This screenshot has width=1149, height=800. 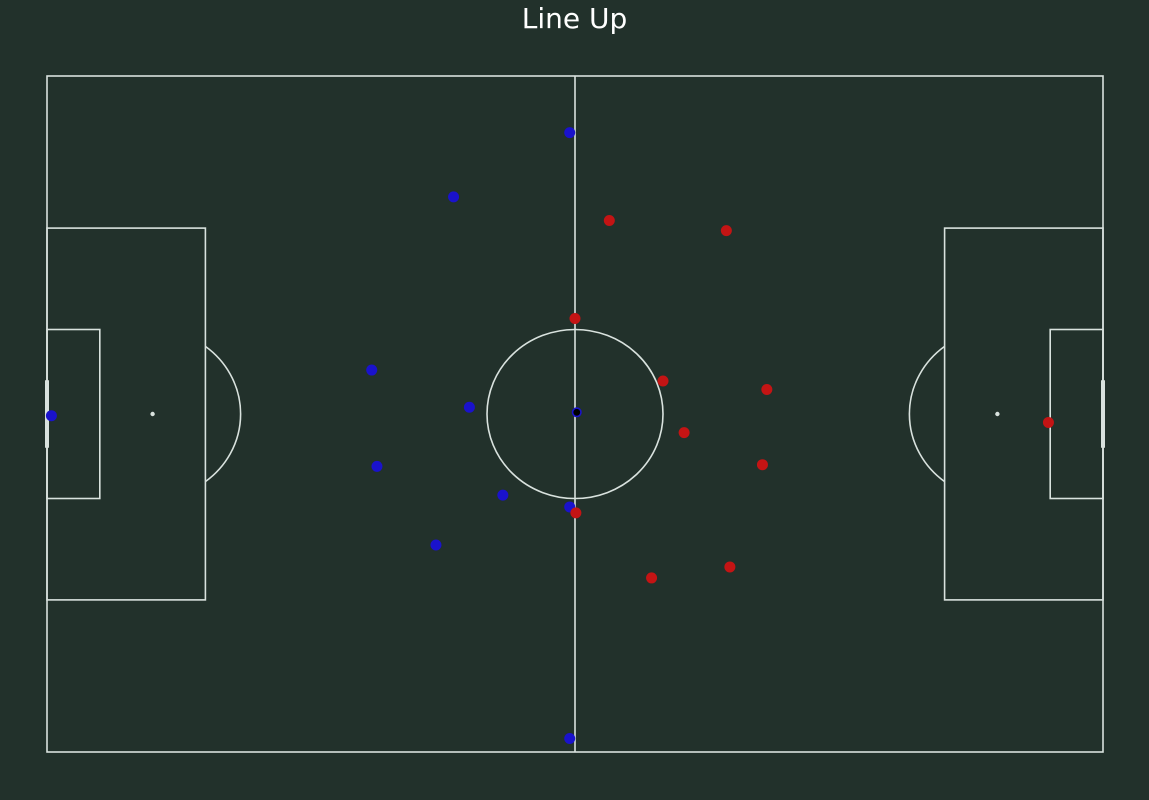 I want to click on penalty-spot-left, so click(x=152, y=414).